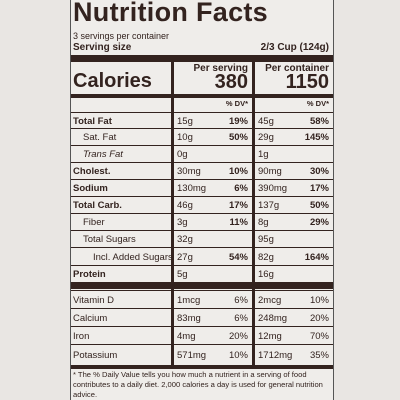 This screenshot has height=400, width=400. What do you see at coordinates (266, 121) in the screenshot?
I see `amount: 45g` at bounding box center [266, 121].